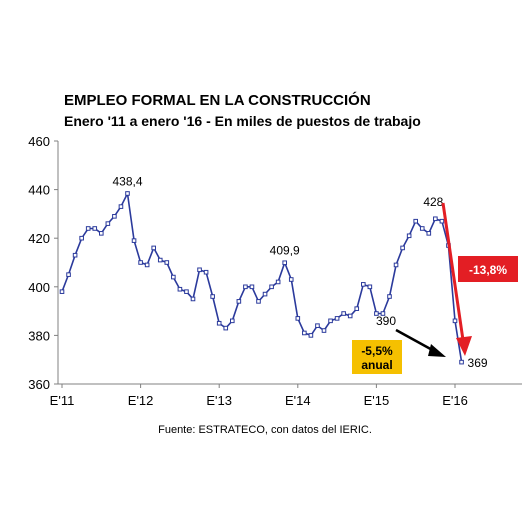 This screenshot has width=530, height=530. Describe the element at coordinates (285, 251) in the screenshot. I see `data-label: 409,9` at that location.